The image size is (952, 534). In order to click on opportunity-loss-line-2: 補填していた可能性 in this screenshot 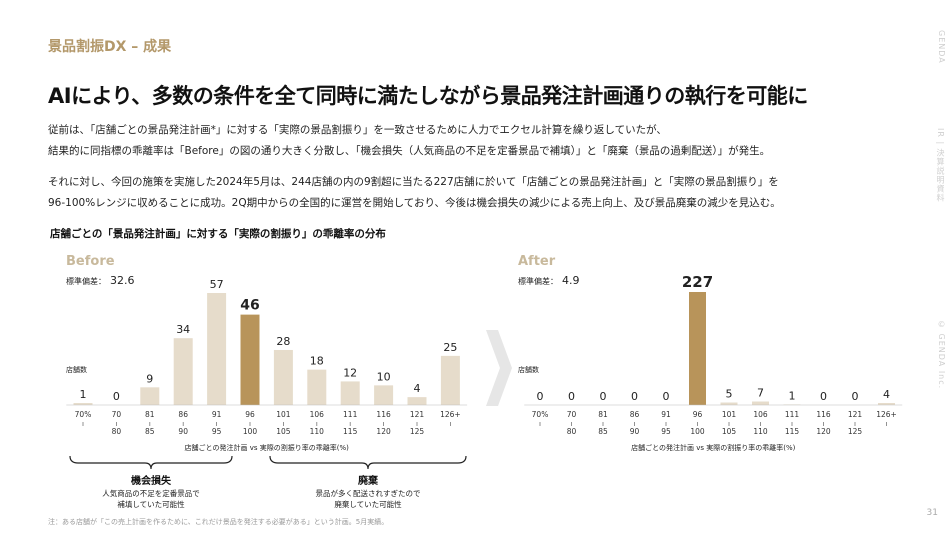, I will do `click(151, 504)`.